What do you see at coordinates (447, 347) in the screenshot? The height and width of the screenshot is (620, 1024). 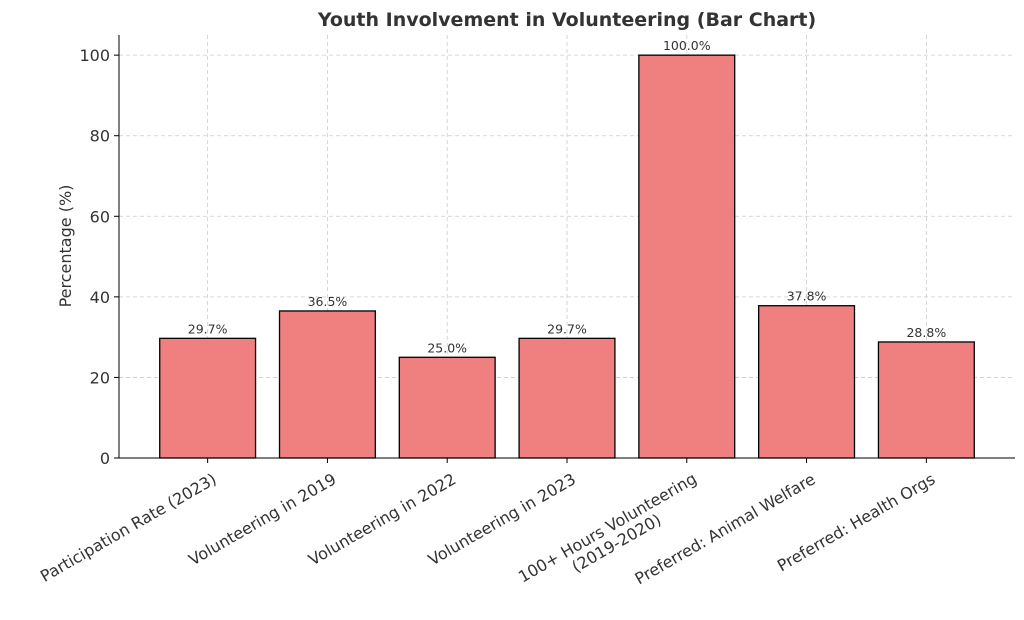 I see `data-label: 25.0%` at bounding box center [447, 347].